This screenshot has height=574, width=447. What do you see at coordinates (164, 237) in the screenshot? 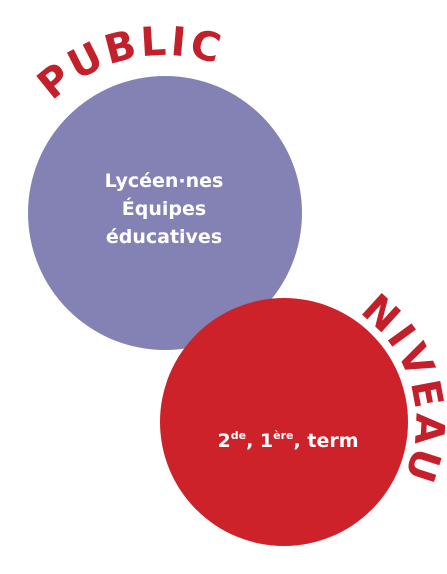
I see `public-line: éducatives` at bounding box center [164, 237].